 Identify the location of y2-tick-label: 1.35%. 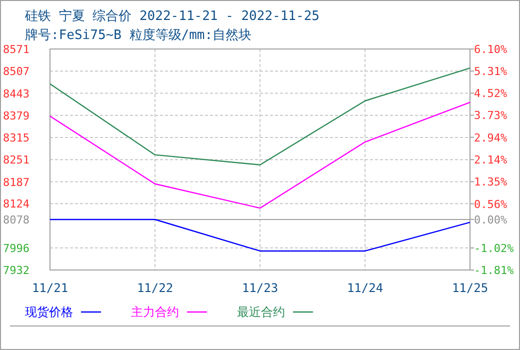
(491, 182).